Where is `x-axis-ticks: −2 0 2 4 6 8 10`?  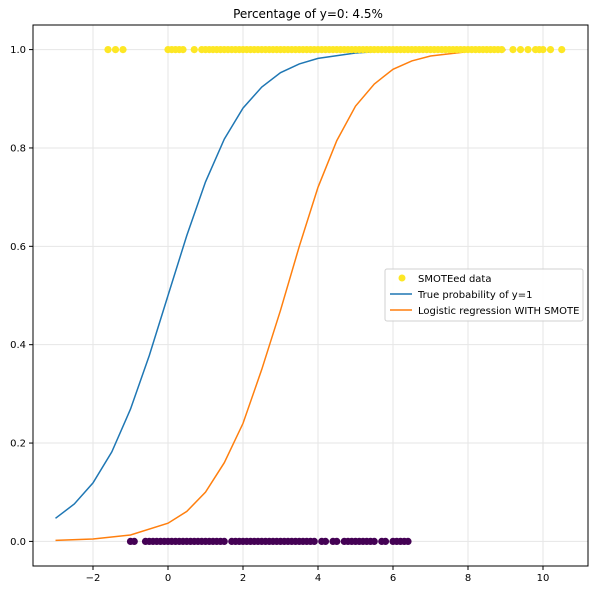
x-axis-ticks: −2 0 2 4 6 8 10 is located at coordinates (318, 575).